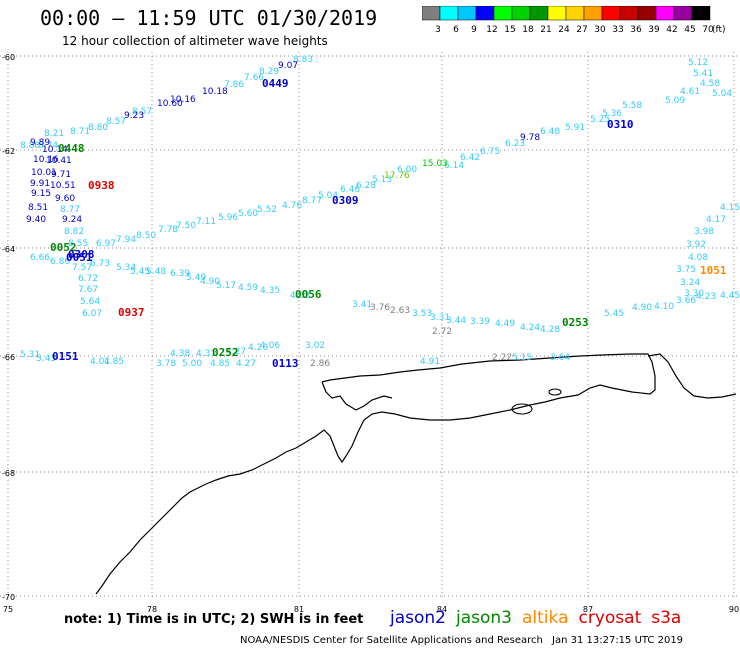 This screenshot has width=740, height=650. Describe the element at coordinates (484, 618) in the screenshot. I see `legend-entry-jason3: jason3` at that location.